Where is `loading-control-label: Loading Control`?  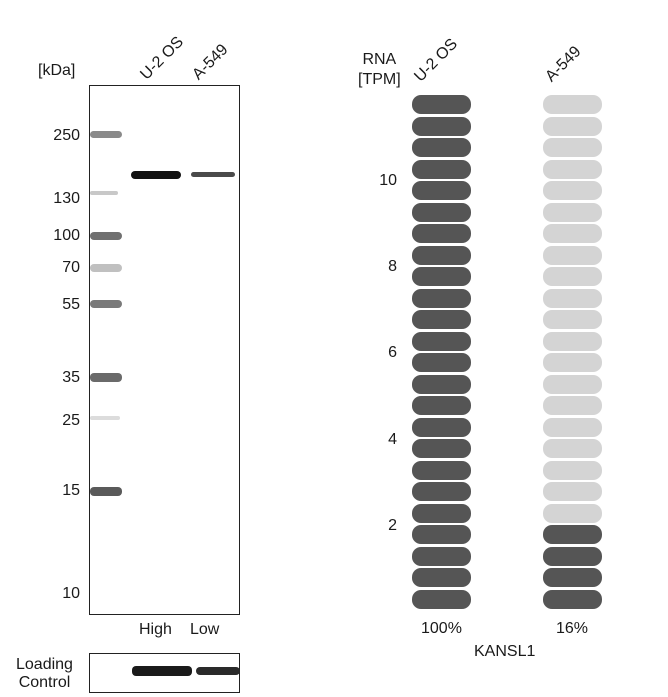
loading-control-label: Loading Control is located at coordinates (44, 673).